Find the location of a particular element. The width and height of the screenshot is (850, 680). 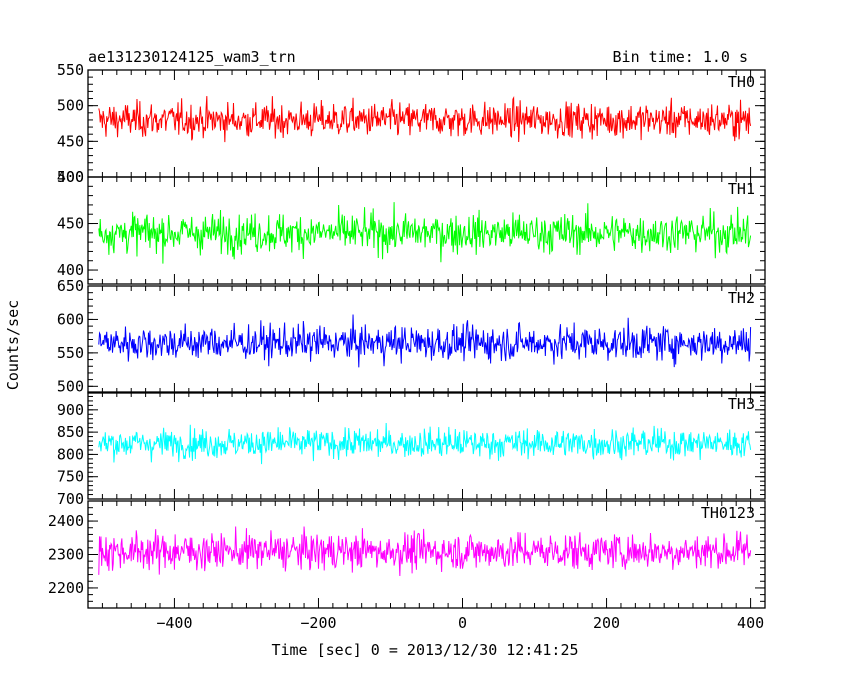

y-tick-label: 750 is located at coordinates (70, 477).